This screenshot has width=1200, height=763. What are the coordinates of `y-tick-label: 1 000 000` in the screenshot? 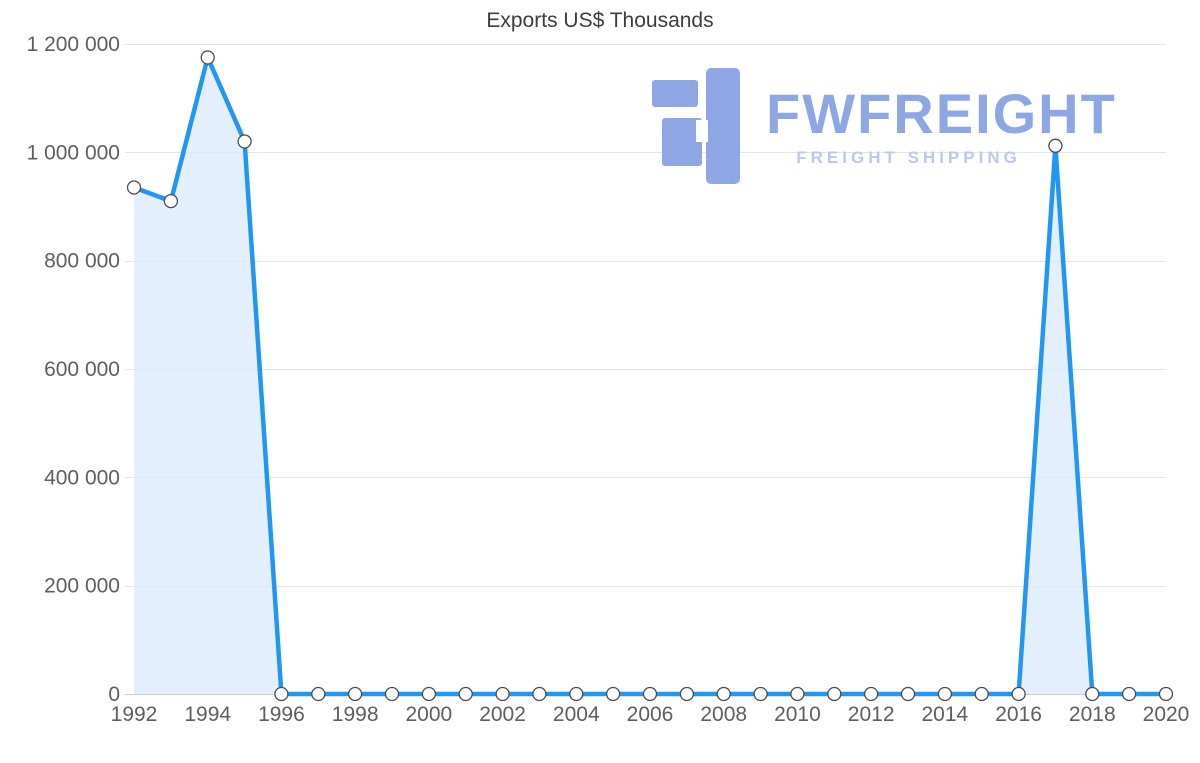 It's located at (73, 152).